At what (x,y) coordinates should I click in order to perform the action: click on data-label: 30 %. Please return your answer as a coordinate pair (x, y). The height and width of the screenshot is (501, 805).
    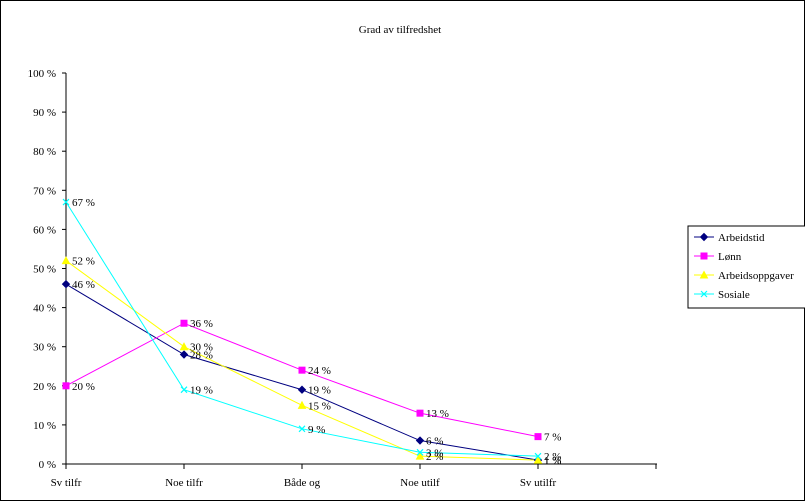
    Looking at the image, I should click on (201, 348).